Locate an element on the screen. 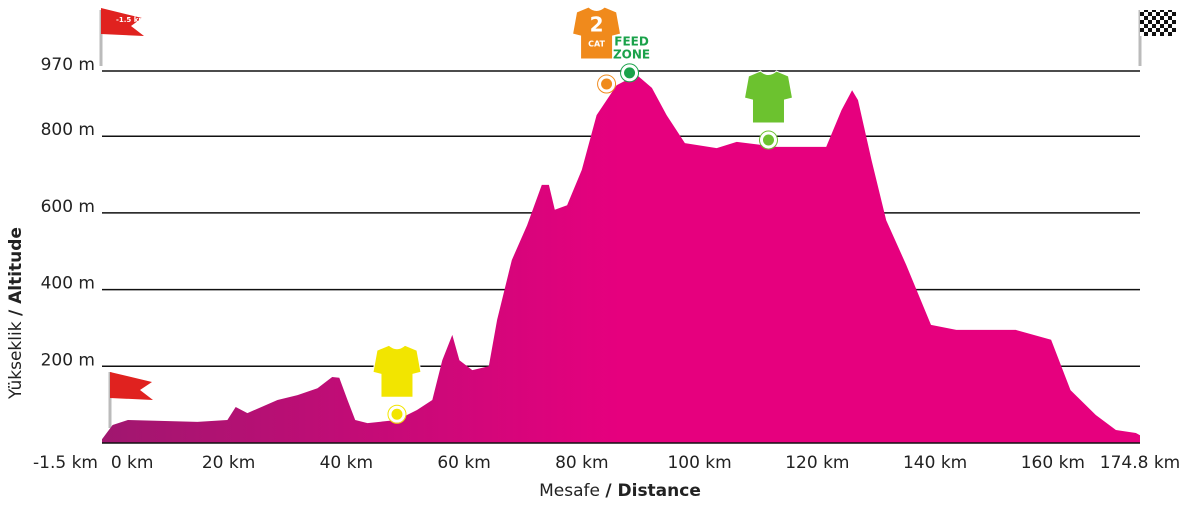  jersey-number: 2 is located at coordinates (597, 25).